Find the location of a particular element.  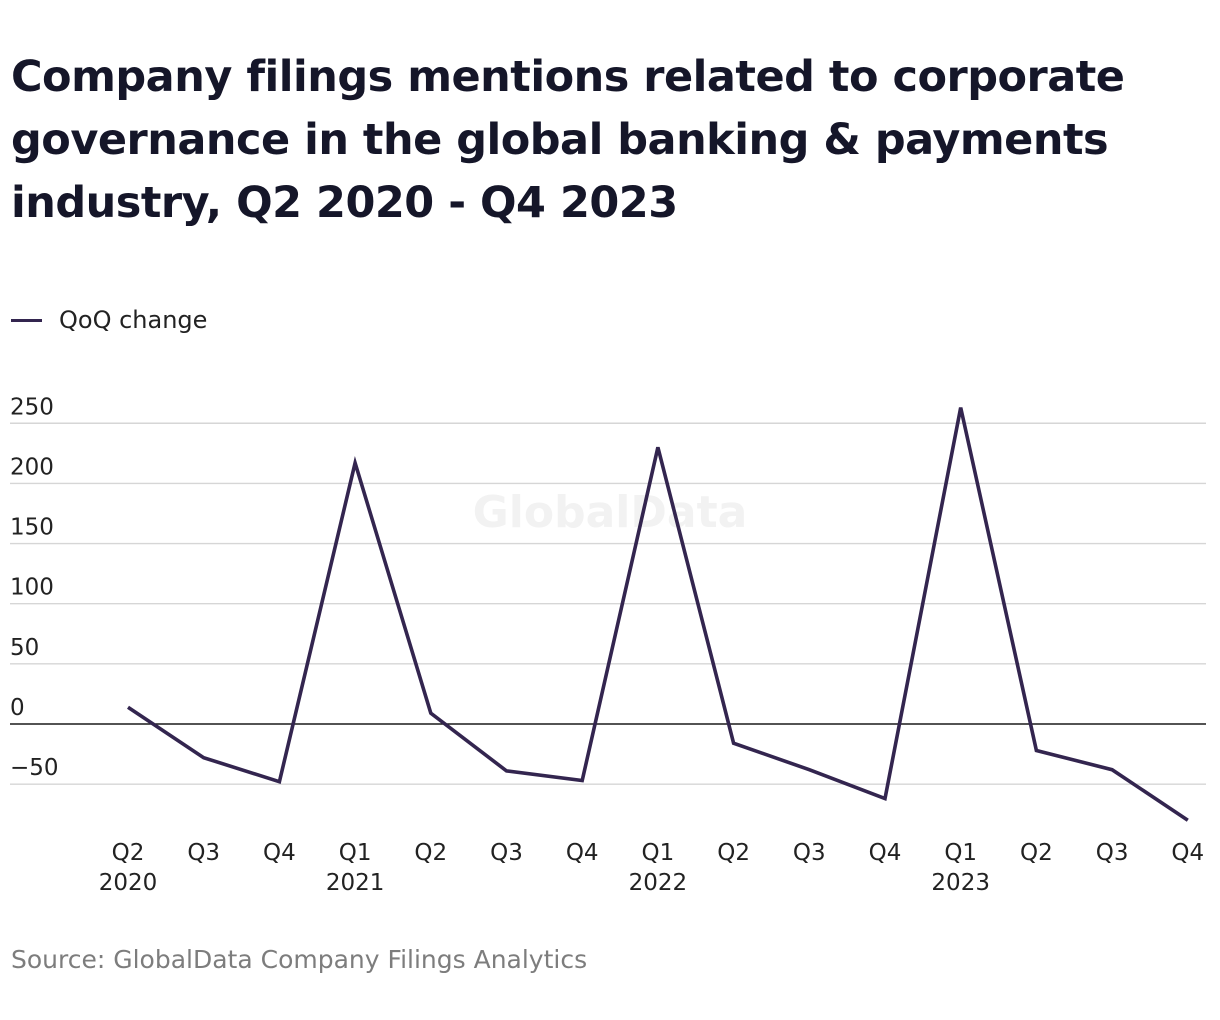

y-tick-label: 150 is located at coordinates (32, 528).